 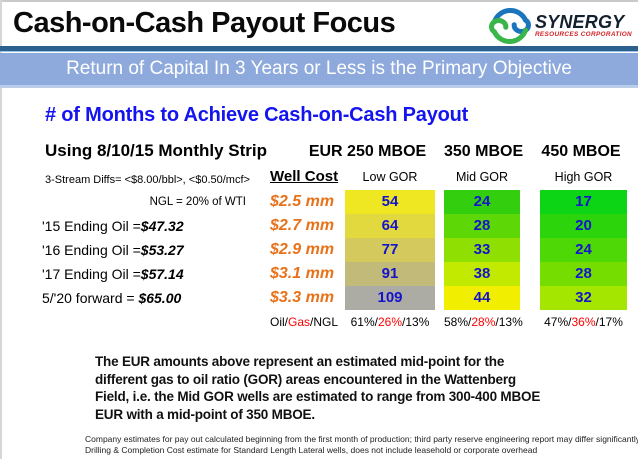 What do you see at coordinates (156, 150) in the screenshot?
I see `strip-label: Using 8/10/15 Monthly Strip` at bounding box center [156, 150].